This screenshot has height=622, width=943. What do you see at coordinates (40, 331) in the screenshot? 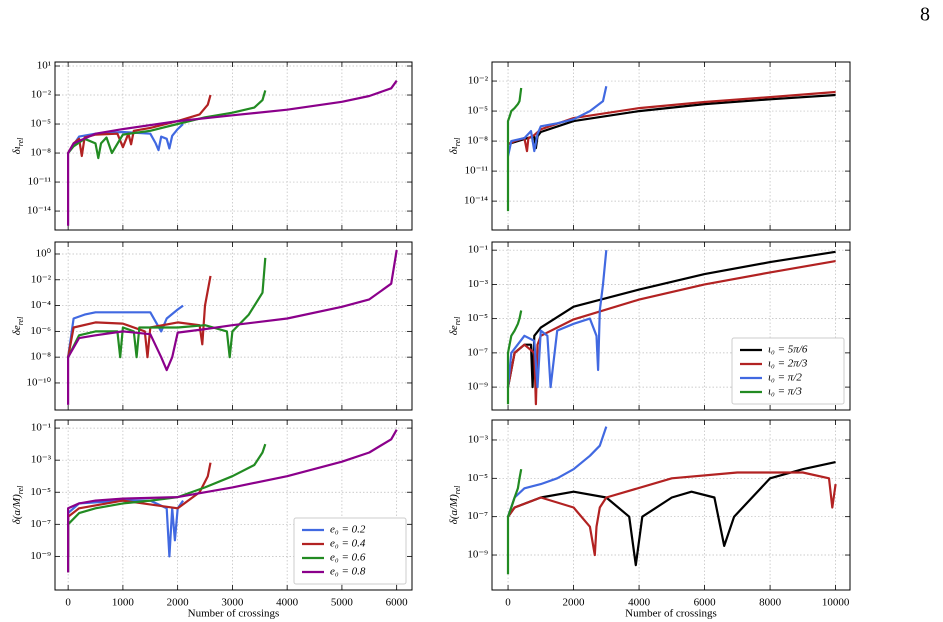
I see `y-tick-label: 10⁻⁶` at bounding box center [40, 331].